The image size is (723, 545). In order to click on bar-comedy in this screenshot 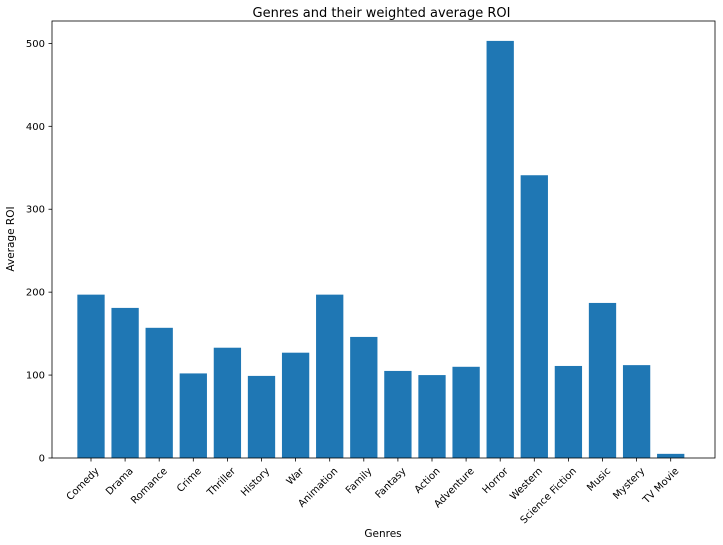, I will do `click(91, 376)`.